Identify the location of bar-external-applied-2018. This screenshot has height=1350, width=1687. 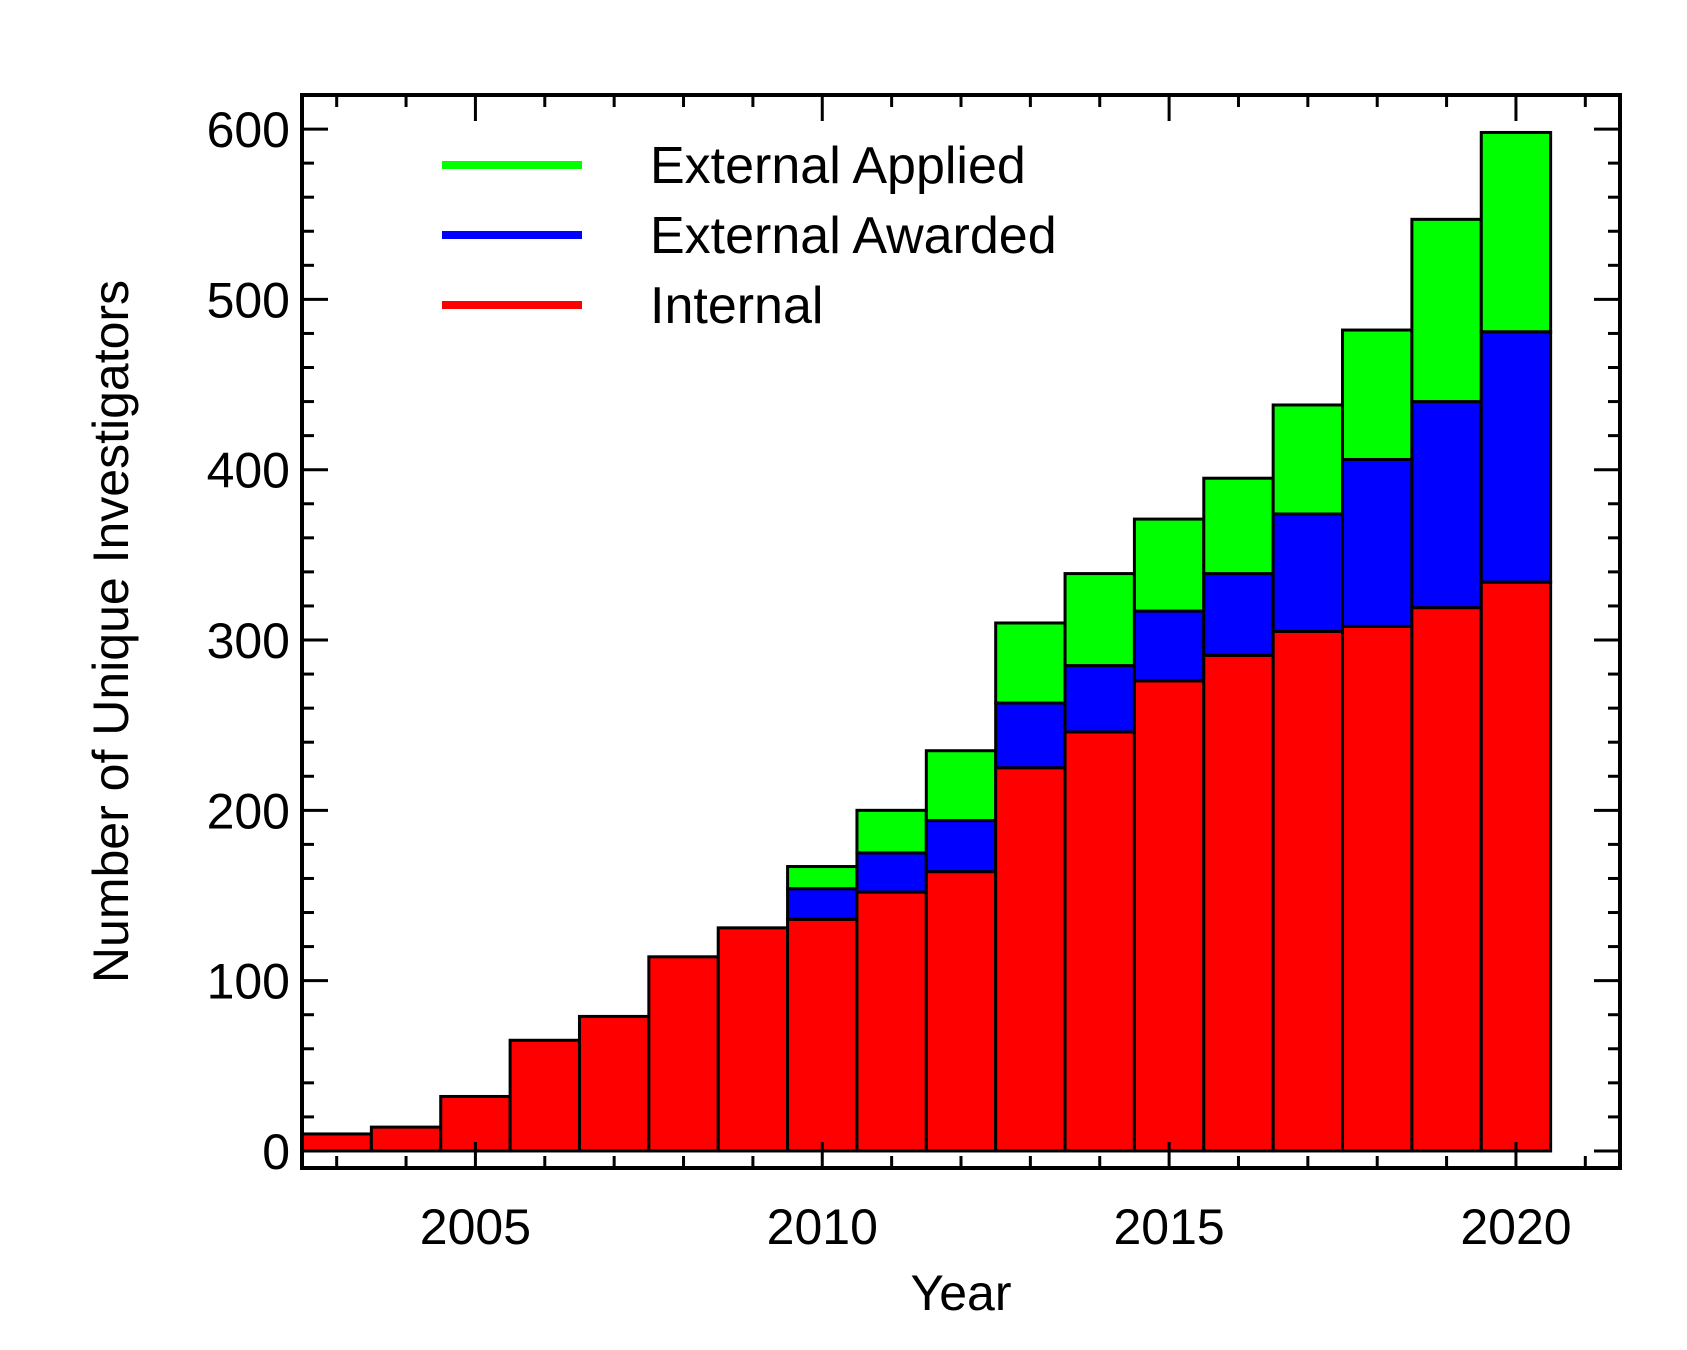
(1377, 394).